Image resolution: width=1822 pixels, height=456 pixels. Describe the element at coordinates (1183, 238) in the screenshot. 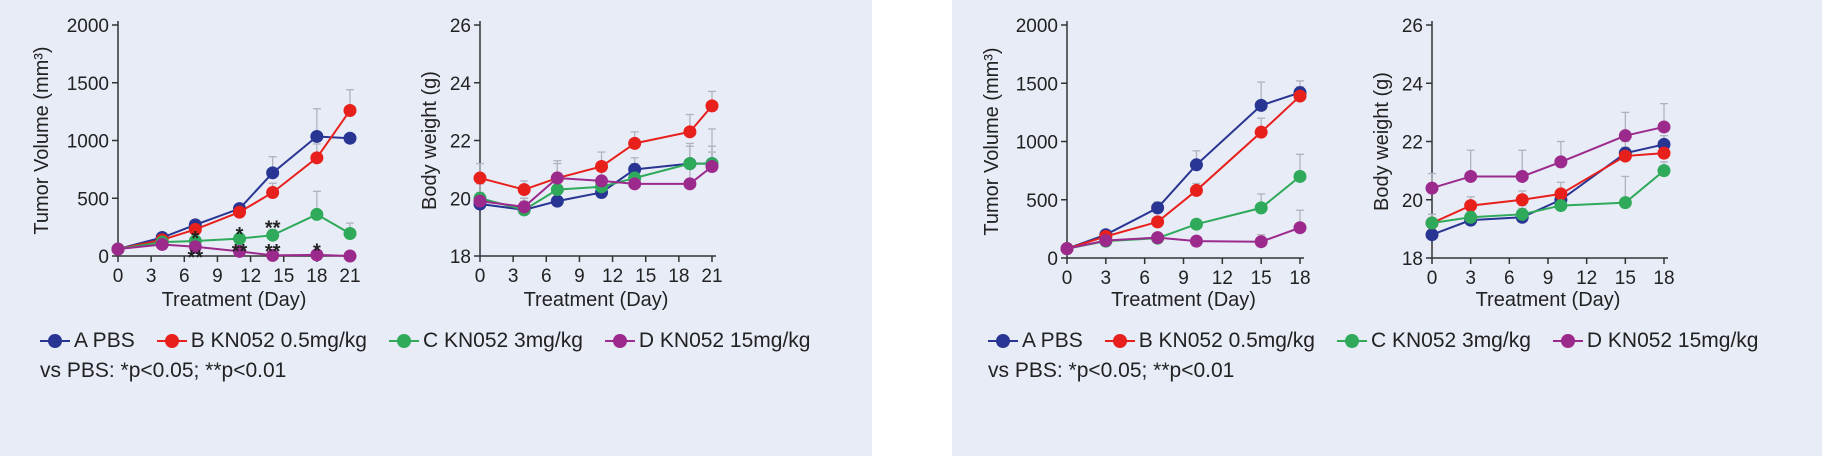

I see `series-line-d` at that location.